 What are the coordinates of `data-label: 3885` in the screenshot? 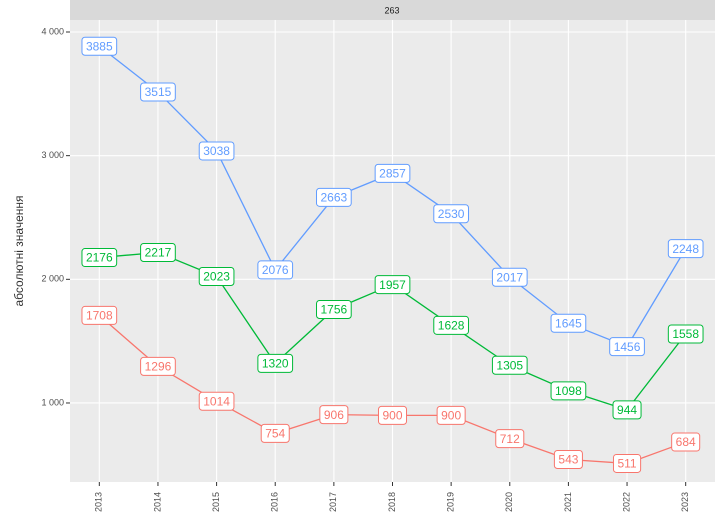 It's located at (99, 46).